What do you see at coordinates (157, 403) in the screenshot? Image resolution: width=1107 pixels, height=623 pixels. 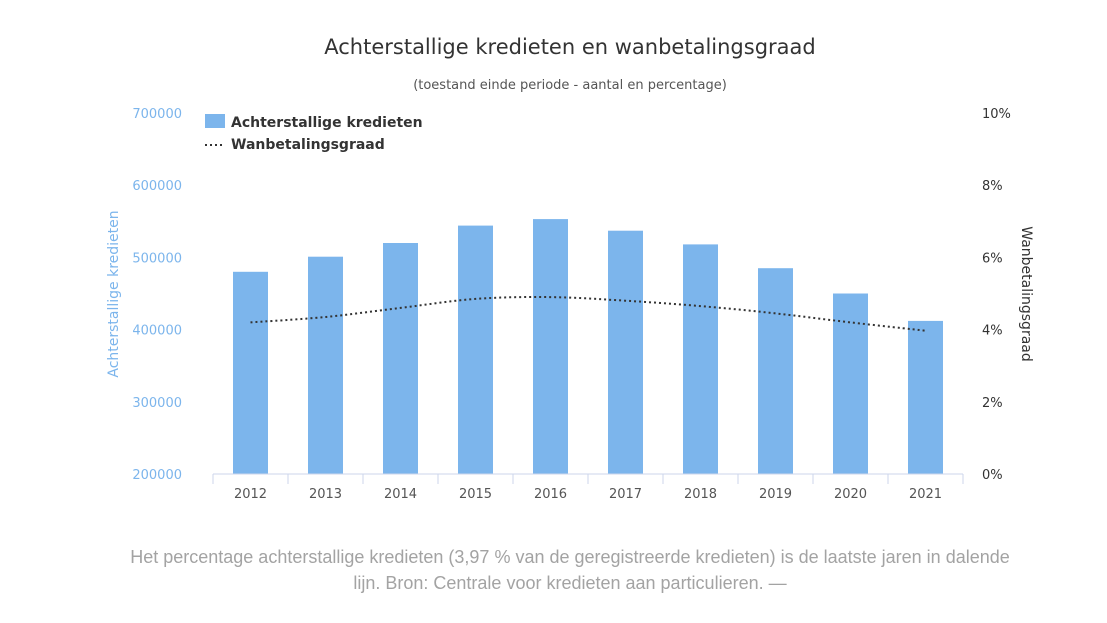 I see `y-left-tick-label: 300000` at bounding box center [157, 403].